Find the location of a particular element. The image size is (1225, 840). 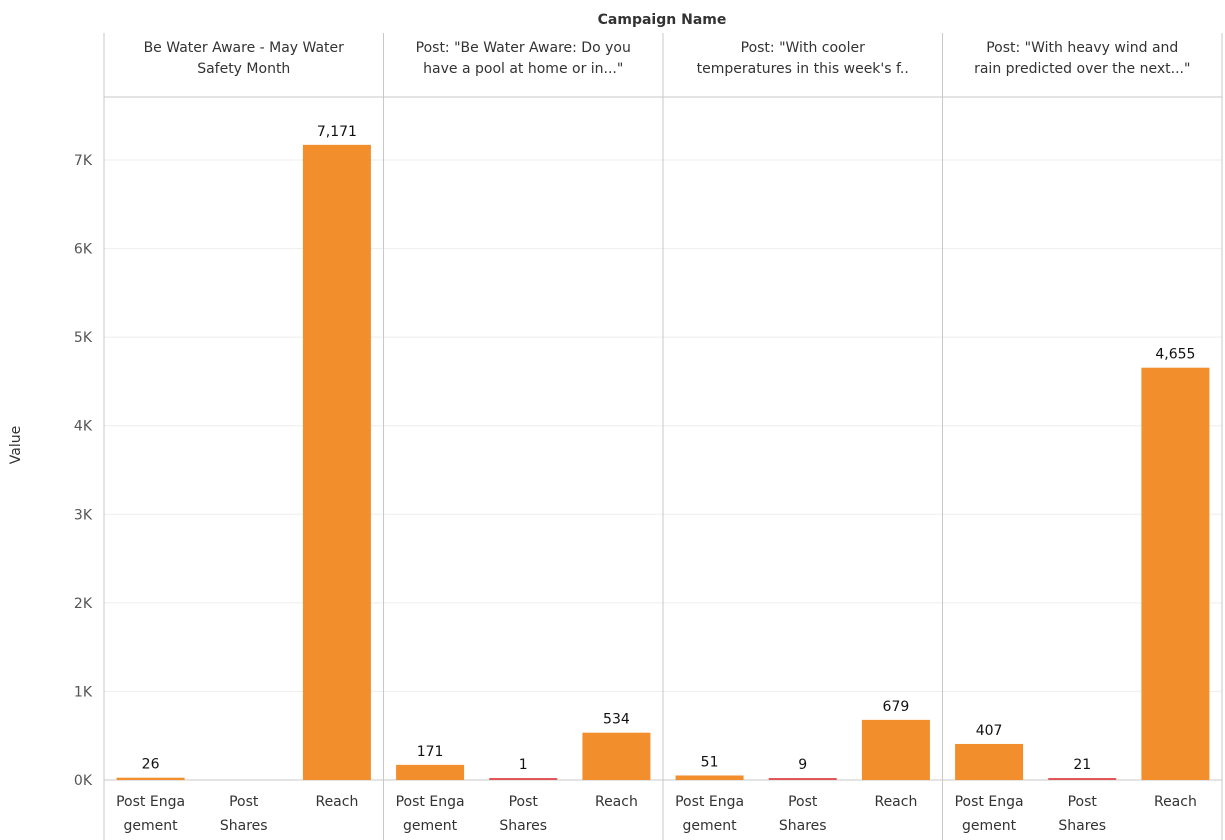

y-tick-label: 3K is located at coordinates (83, 515).